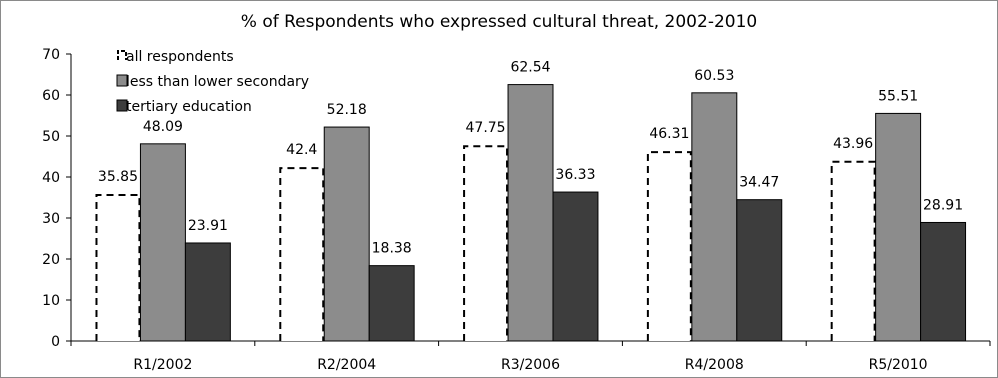 The height and width of the screenshot is (378, 998). I want to click on legend-label: all respondents, so click(180, 57).